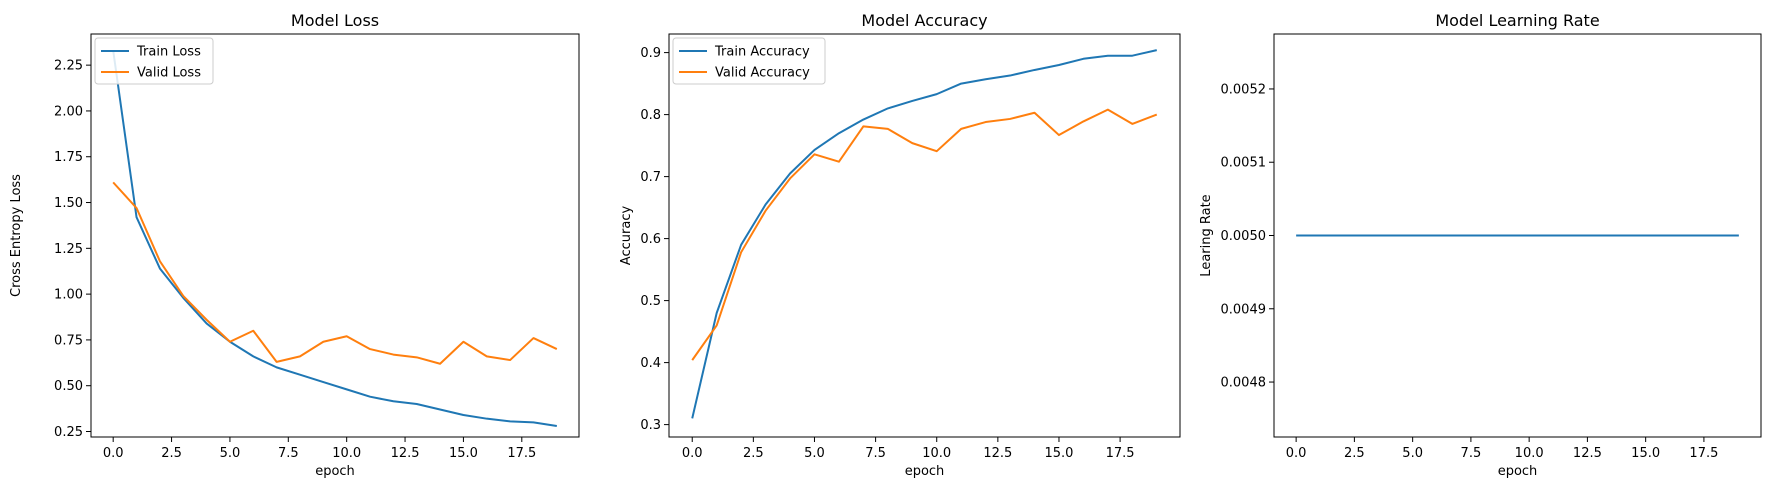 Image resolution: width=1790 pixels, height=490 pixels. What do you see at coordinates (68, 249) in the screenshot?
I see `y-tick-label: 1.25` at bounding box center [68, 249].